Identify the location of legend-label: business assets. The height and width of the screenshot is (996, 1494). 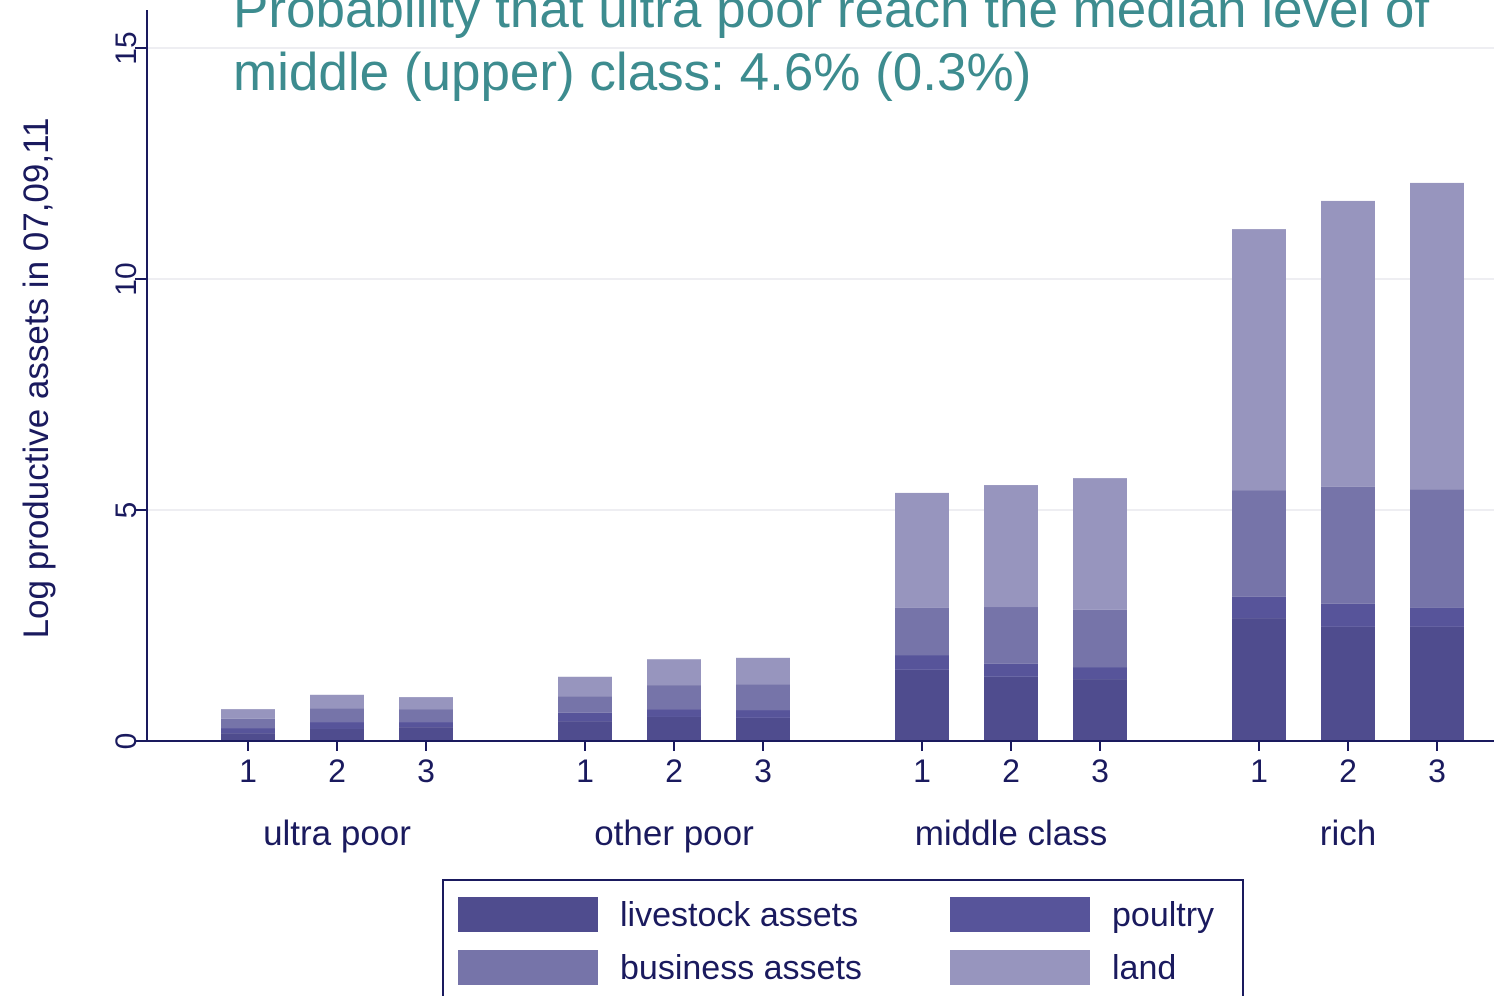
(741, 968).